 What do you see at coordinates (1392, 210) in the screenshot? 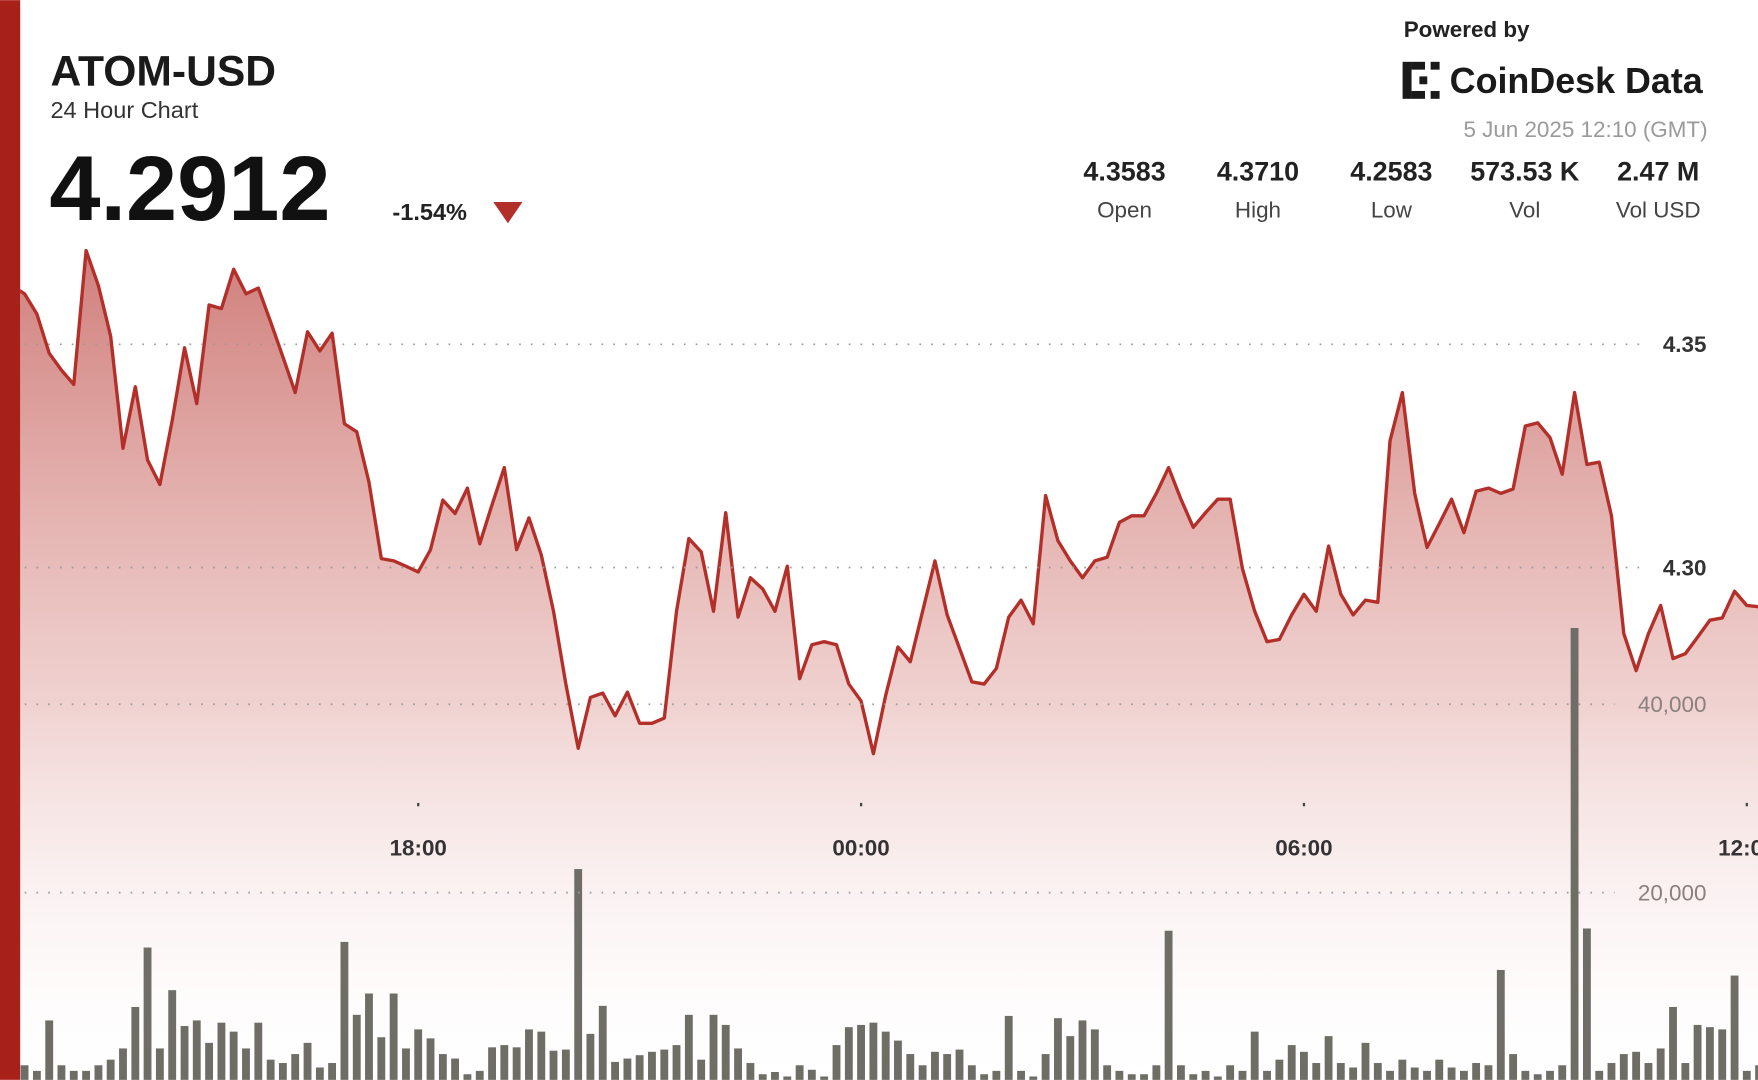
I see `stat-label: Low` at bounding box center [1392, 210].